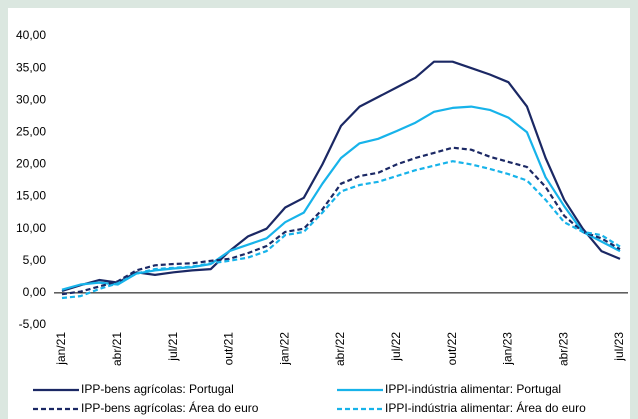  What do you see at coordinates (284, 349) in the screenshot?
I see `x-tick-label: jan/22` at bounding box center [284, 349].